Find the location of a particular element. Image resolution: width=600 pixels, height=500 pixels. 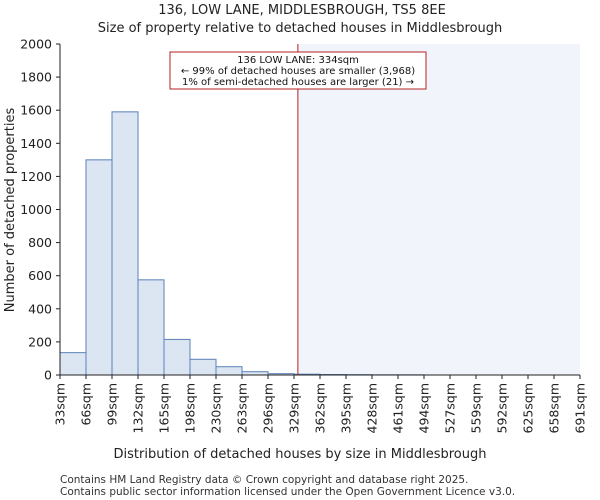

y-tick-label: 2000 is located at coordinates (36, 44).